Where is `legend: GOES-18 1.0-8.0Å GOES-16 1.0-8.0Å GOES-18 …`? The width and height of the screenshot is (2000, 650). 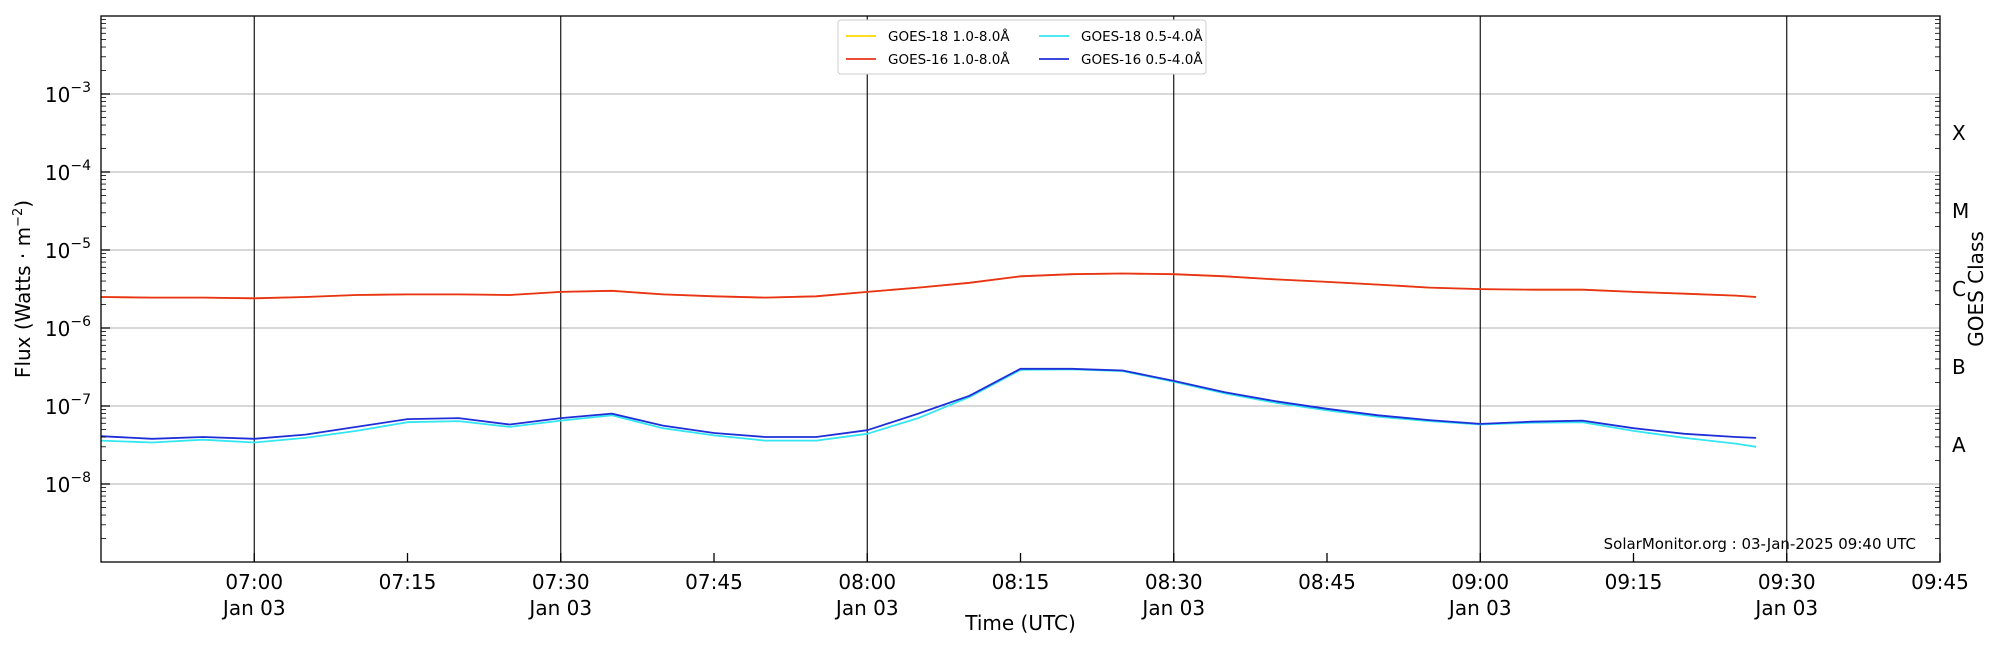 legend: GOES-18 1.0-8.0Å GOES-16 1.0-8.0Å GOES-18 … is located at coordinates (1022, 47).